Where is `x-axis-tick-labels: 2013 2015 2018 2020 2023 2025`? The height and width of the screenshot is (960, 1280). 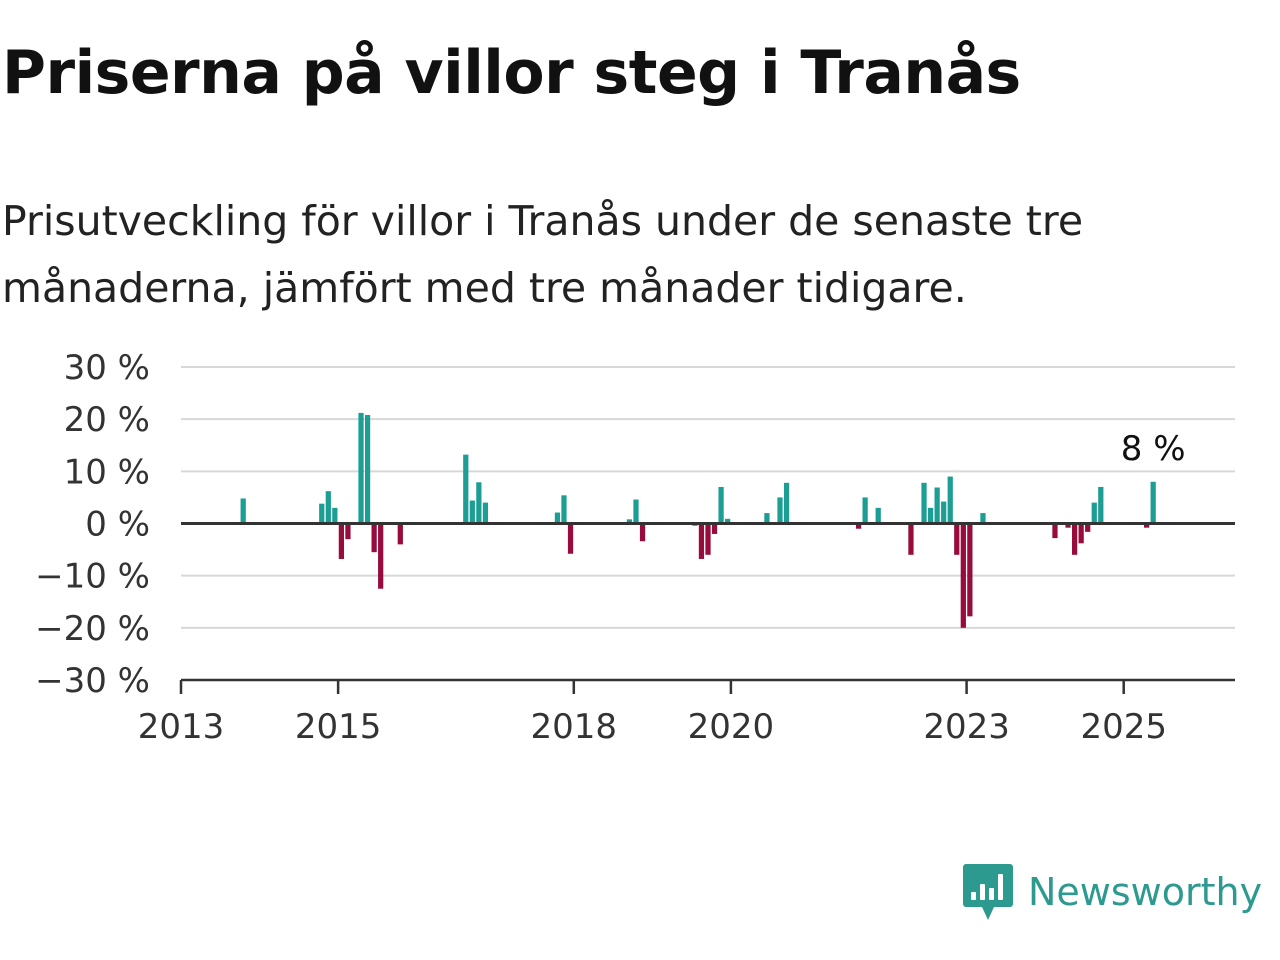 x-axis-tick-labels: 2013 2015 2018 2020 2023 2025 is located at coordinates (652, 727).